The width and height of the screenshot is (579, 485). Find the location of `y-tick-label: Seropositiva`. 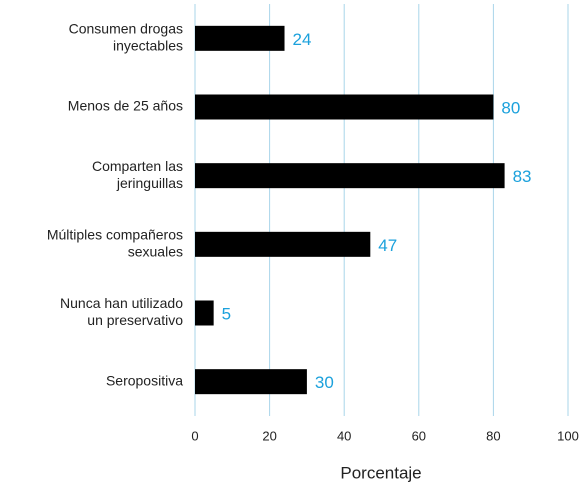

y-tick-label: Seropositiva is located at coordinates (144, 380).